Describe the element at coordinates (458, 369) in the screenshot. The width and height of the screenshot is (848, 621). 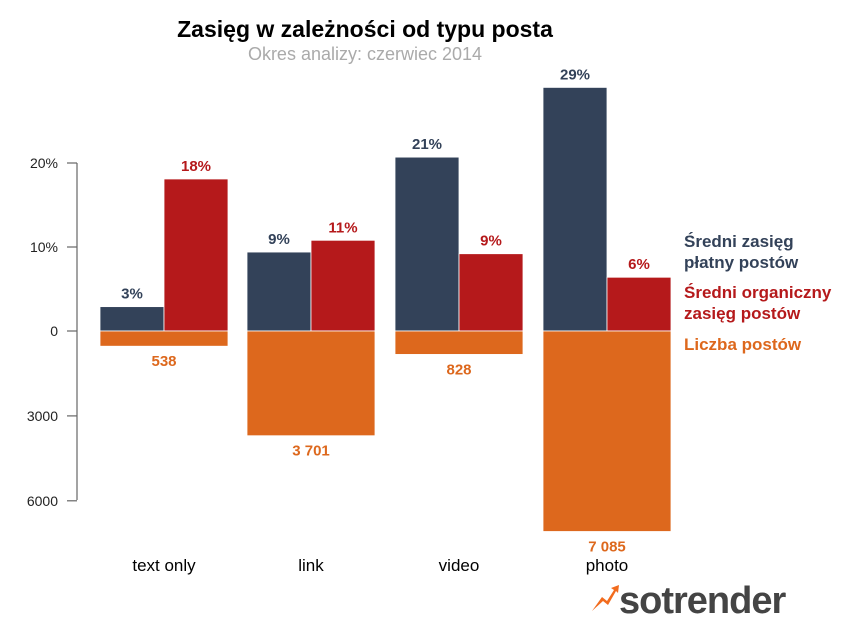
I see `data-label: 828` at that location.